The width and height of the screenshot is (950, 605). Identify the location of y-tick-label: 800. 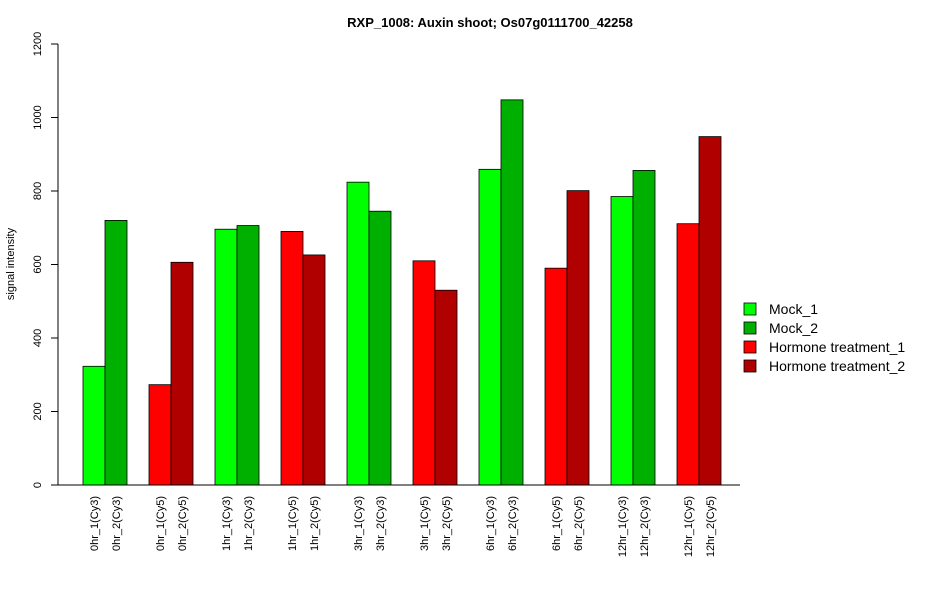
(38, 191).